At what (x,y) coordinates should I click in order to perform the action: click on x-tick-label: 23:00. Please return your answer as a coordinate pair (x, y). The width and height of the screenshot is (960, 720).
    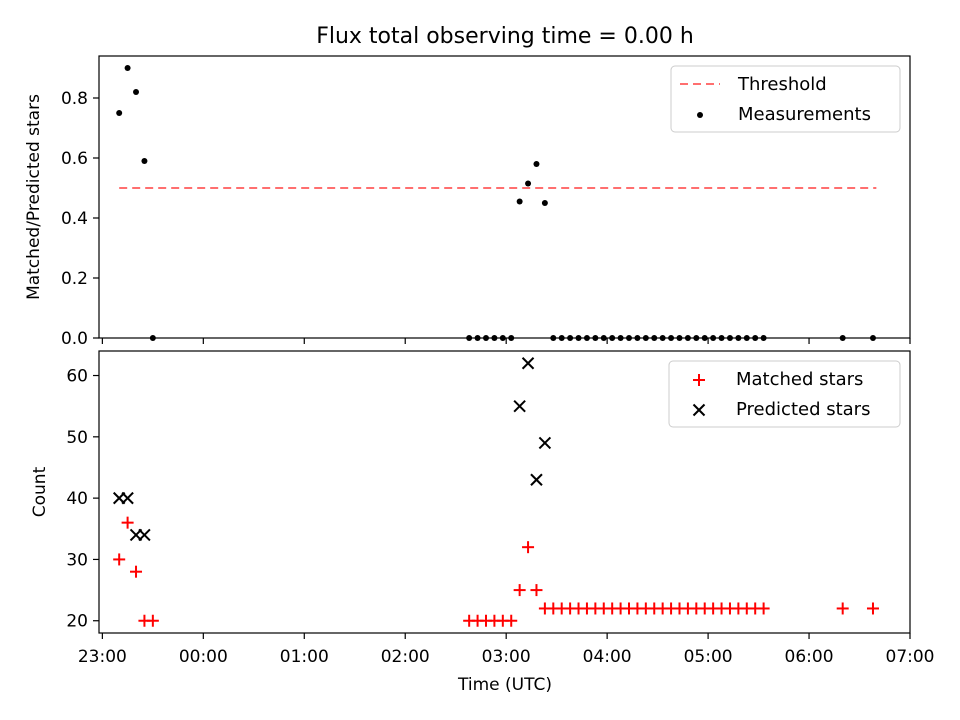
    Looking at the image, I should click on (102, 657).